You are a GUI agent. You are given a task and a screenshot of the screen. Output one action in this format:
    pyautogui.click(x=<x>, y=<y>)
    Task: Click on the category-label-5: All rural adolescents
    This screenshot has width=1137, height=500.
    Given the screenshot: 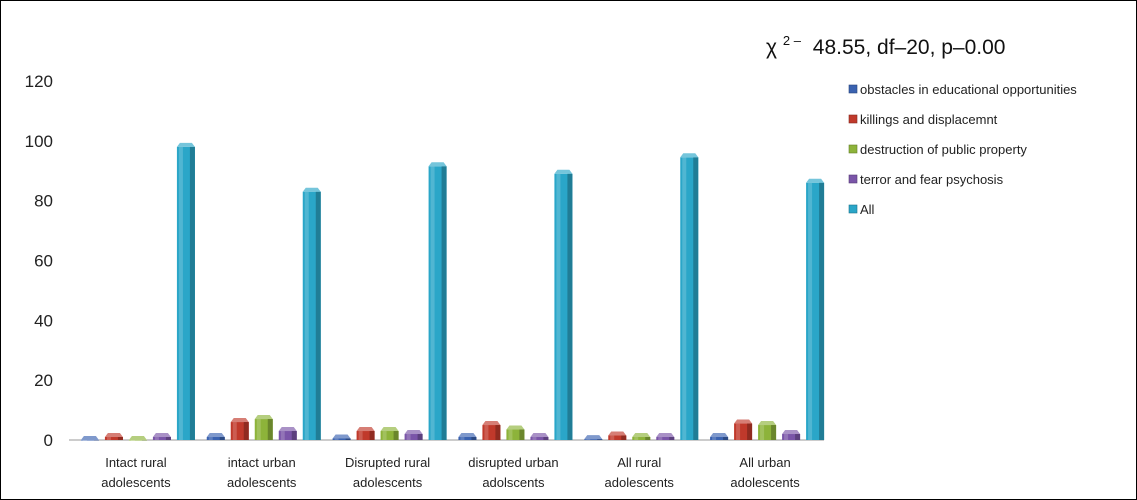 What is the action you would take?
    pyautogui.click(x=640, y=472)
    